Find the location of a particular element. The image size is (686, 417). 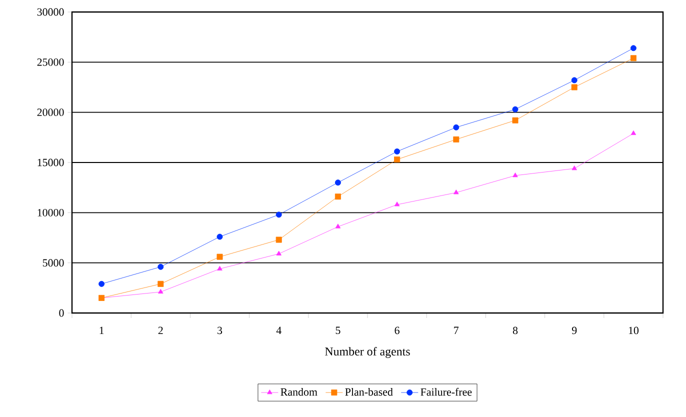

x-tick-label: 5 is located at coordinates (338, 330).